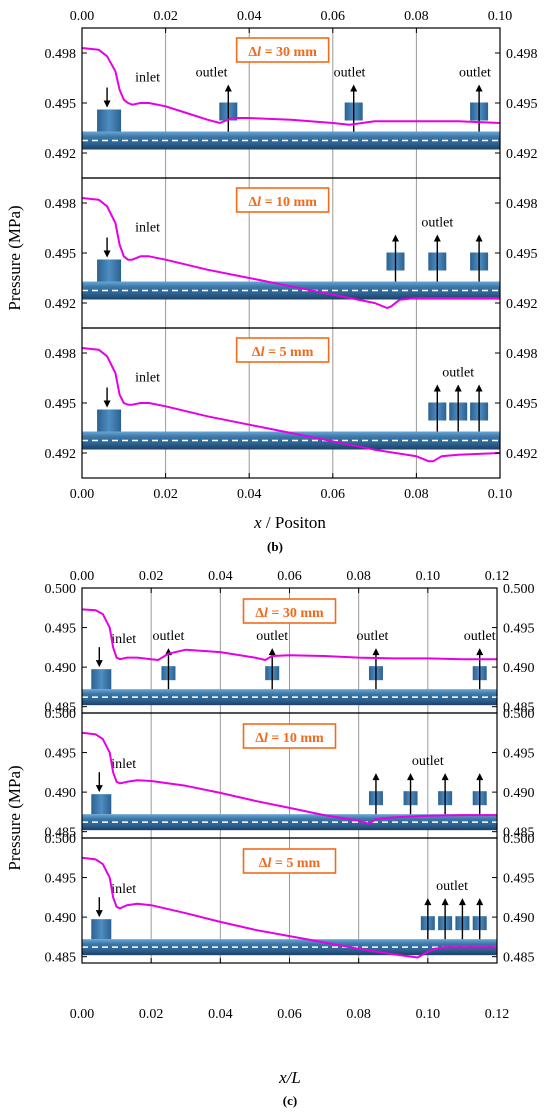 The height and width of the screenshot is (1114, 550). Describe the element at coordinates (165, 16) in the screenshot. I see `x-tick-label-top: 0.02` at that location.